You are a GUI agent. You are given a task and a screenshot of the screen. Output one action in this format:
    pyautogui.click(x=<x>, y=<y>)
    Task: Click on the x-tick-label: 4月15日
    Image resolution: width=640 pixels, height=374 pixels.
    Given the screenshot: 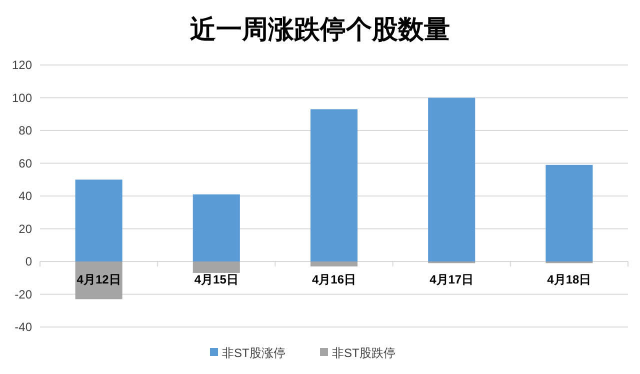 What is the action you would take?
    pyautogui.click(x=216, y=279)
    